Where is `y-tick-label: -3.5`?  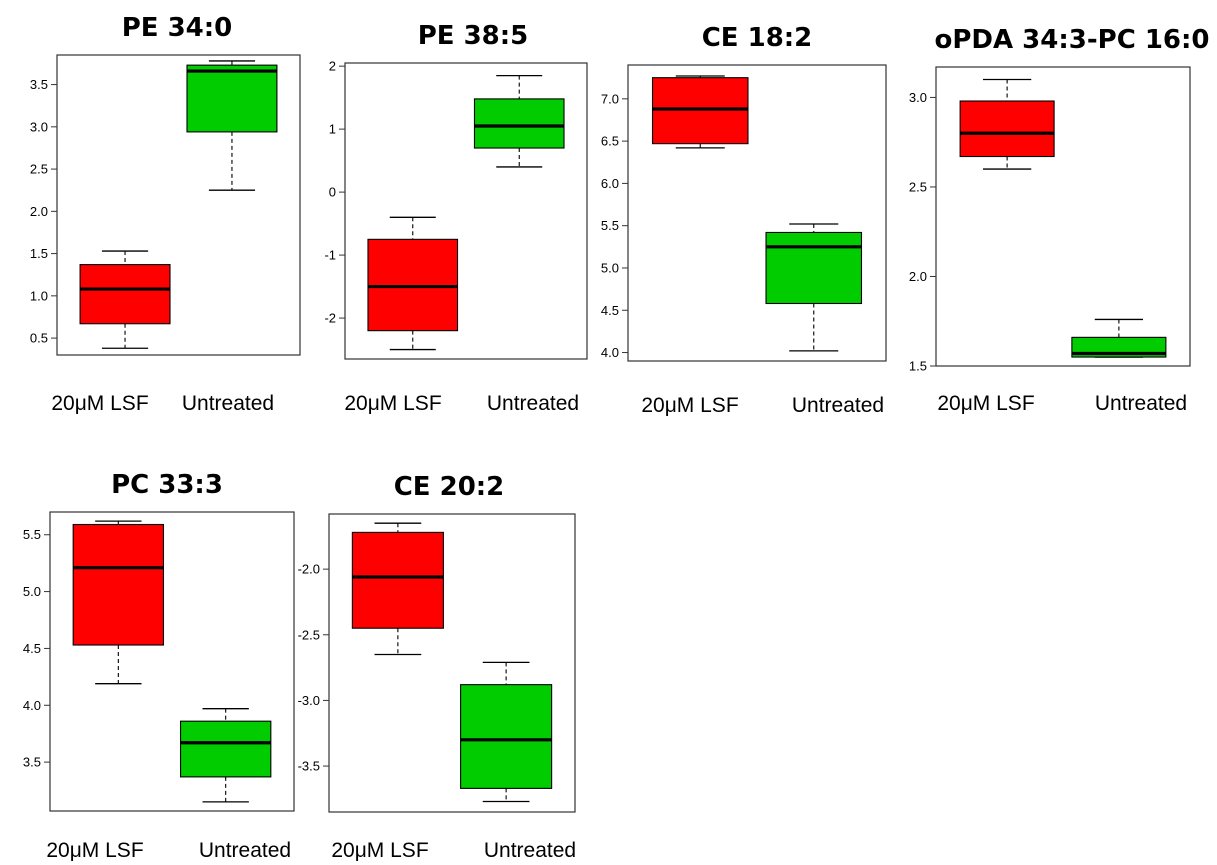 y-tick-label: -3.5 is located at coordinates (309, 766).